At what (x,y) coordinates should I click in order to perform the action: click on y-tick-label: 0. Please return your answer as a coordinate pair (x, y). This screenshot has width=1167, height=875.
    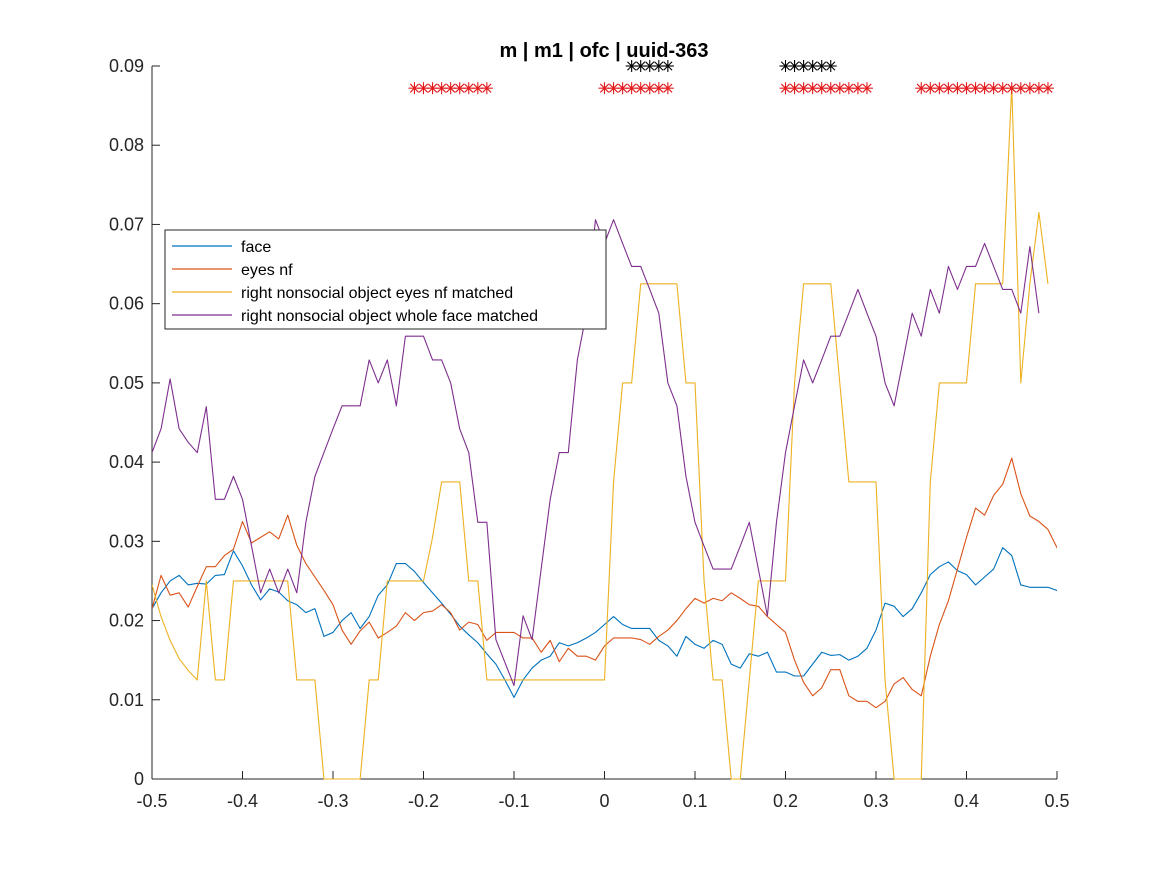
    Looking at the image, I should click on (139, 779).